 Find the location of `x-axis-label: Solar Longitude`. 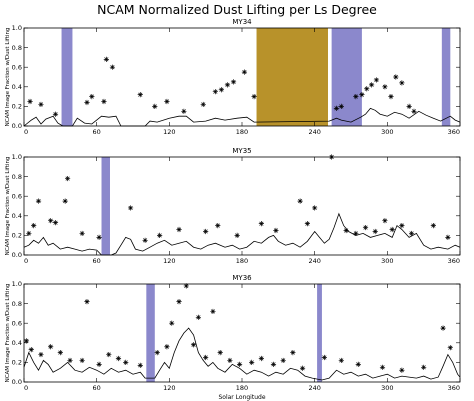

x-axis-label: Solar Longitude is located at coordinates (241, 397).